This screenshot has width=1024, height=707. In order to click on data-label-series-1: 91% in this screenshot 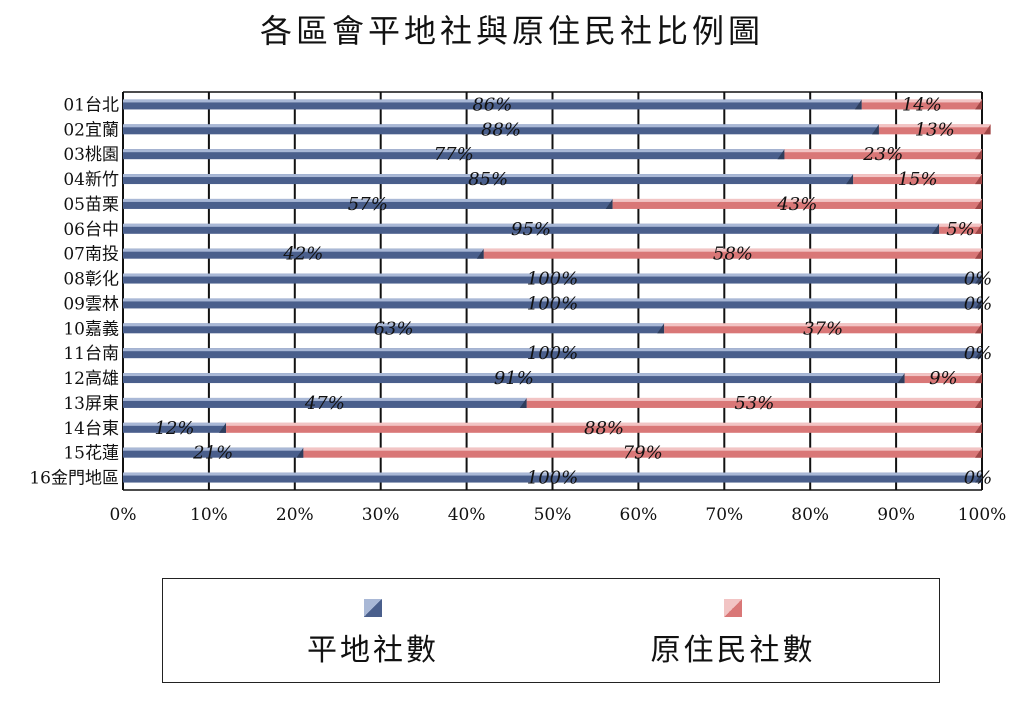, I will do `click(514, 378)`.